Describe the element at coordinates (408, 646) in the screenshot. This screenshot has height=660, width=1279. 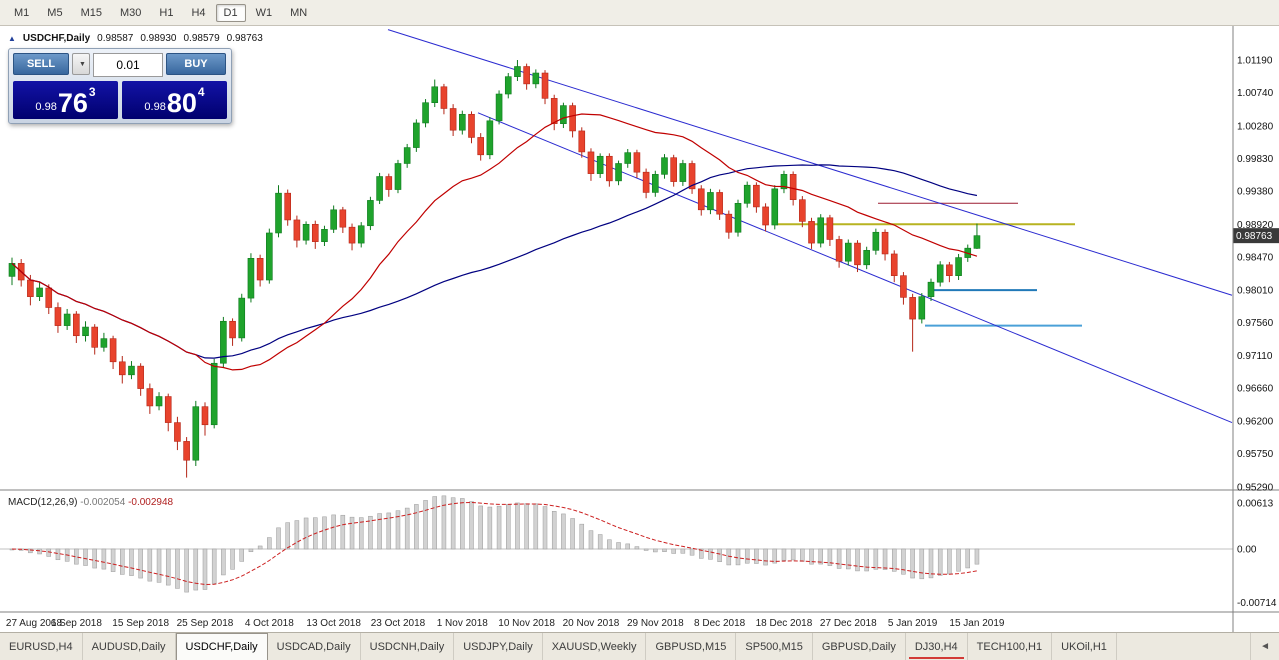
I see `tab-usdcnh-daily: USDCNH,Daily` at that location.